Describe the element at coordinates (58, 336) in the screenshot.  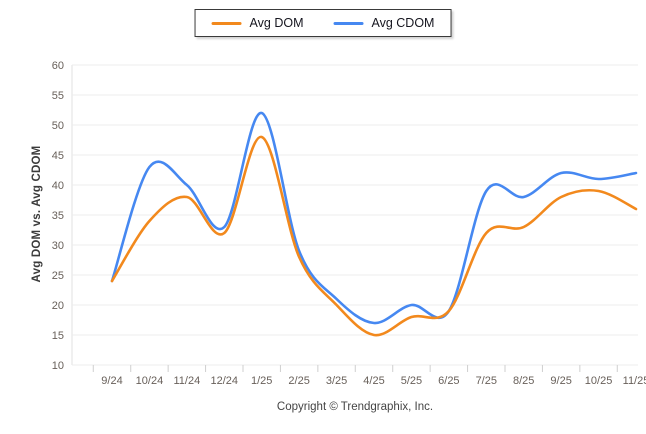
I see `y-tick-label: 15` at that location.